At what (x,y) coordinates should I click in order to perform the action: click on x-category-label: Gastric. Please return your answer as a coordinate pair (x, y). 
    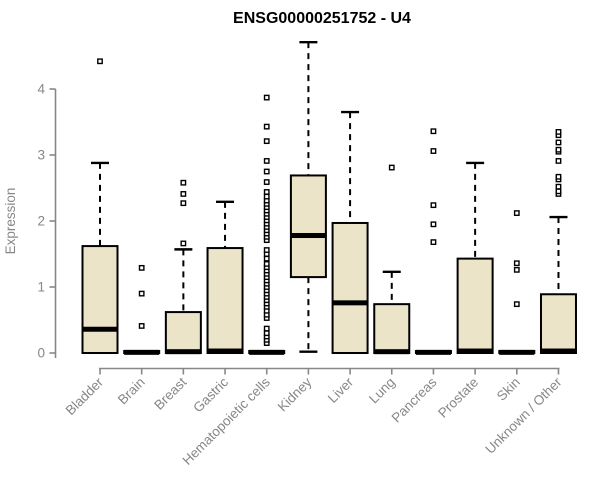
    Looking at the image, I should click on (210, 394).